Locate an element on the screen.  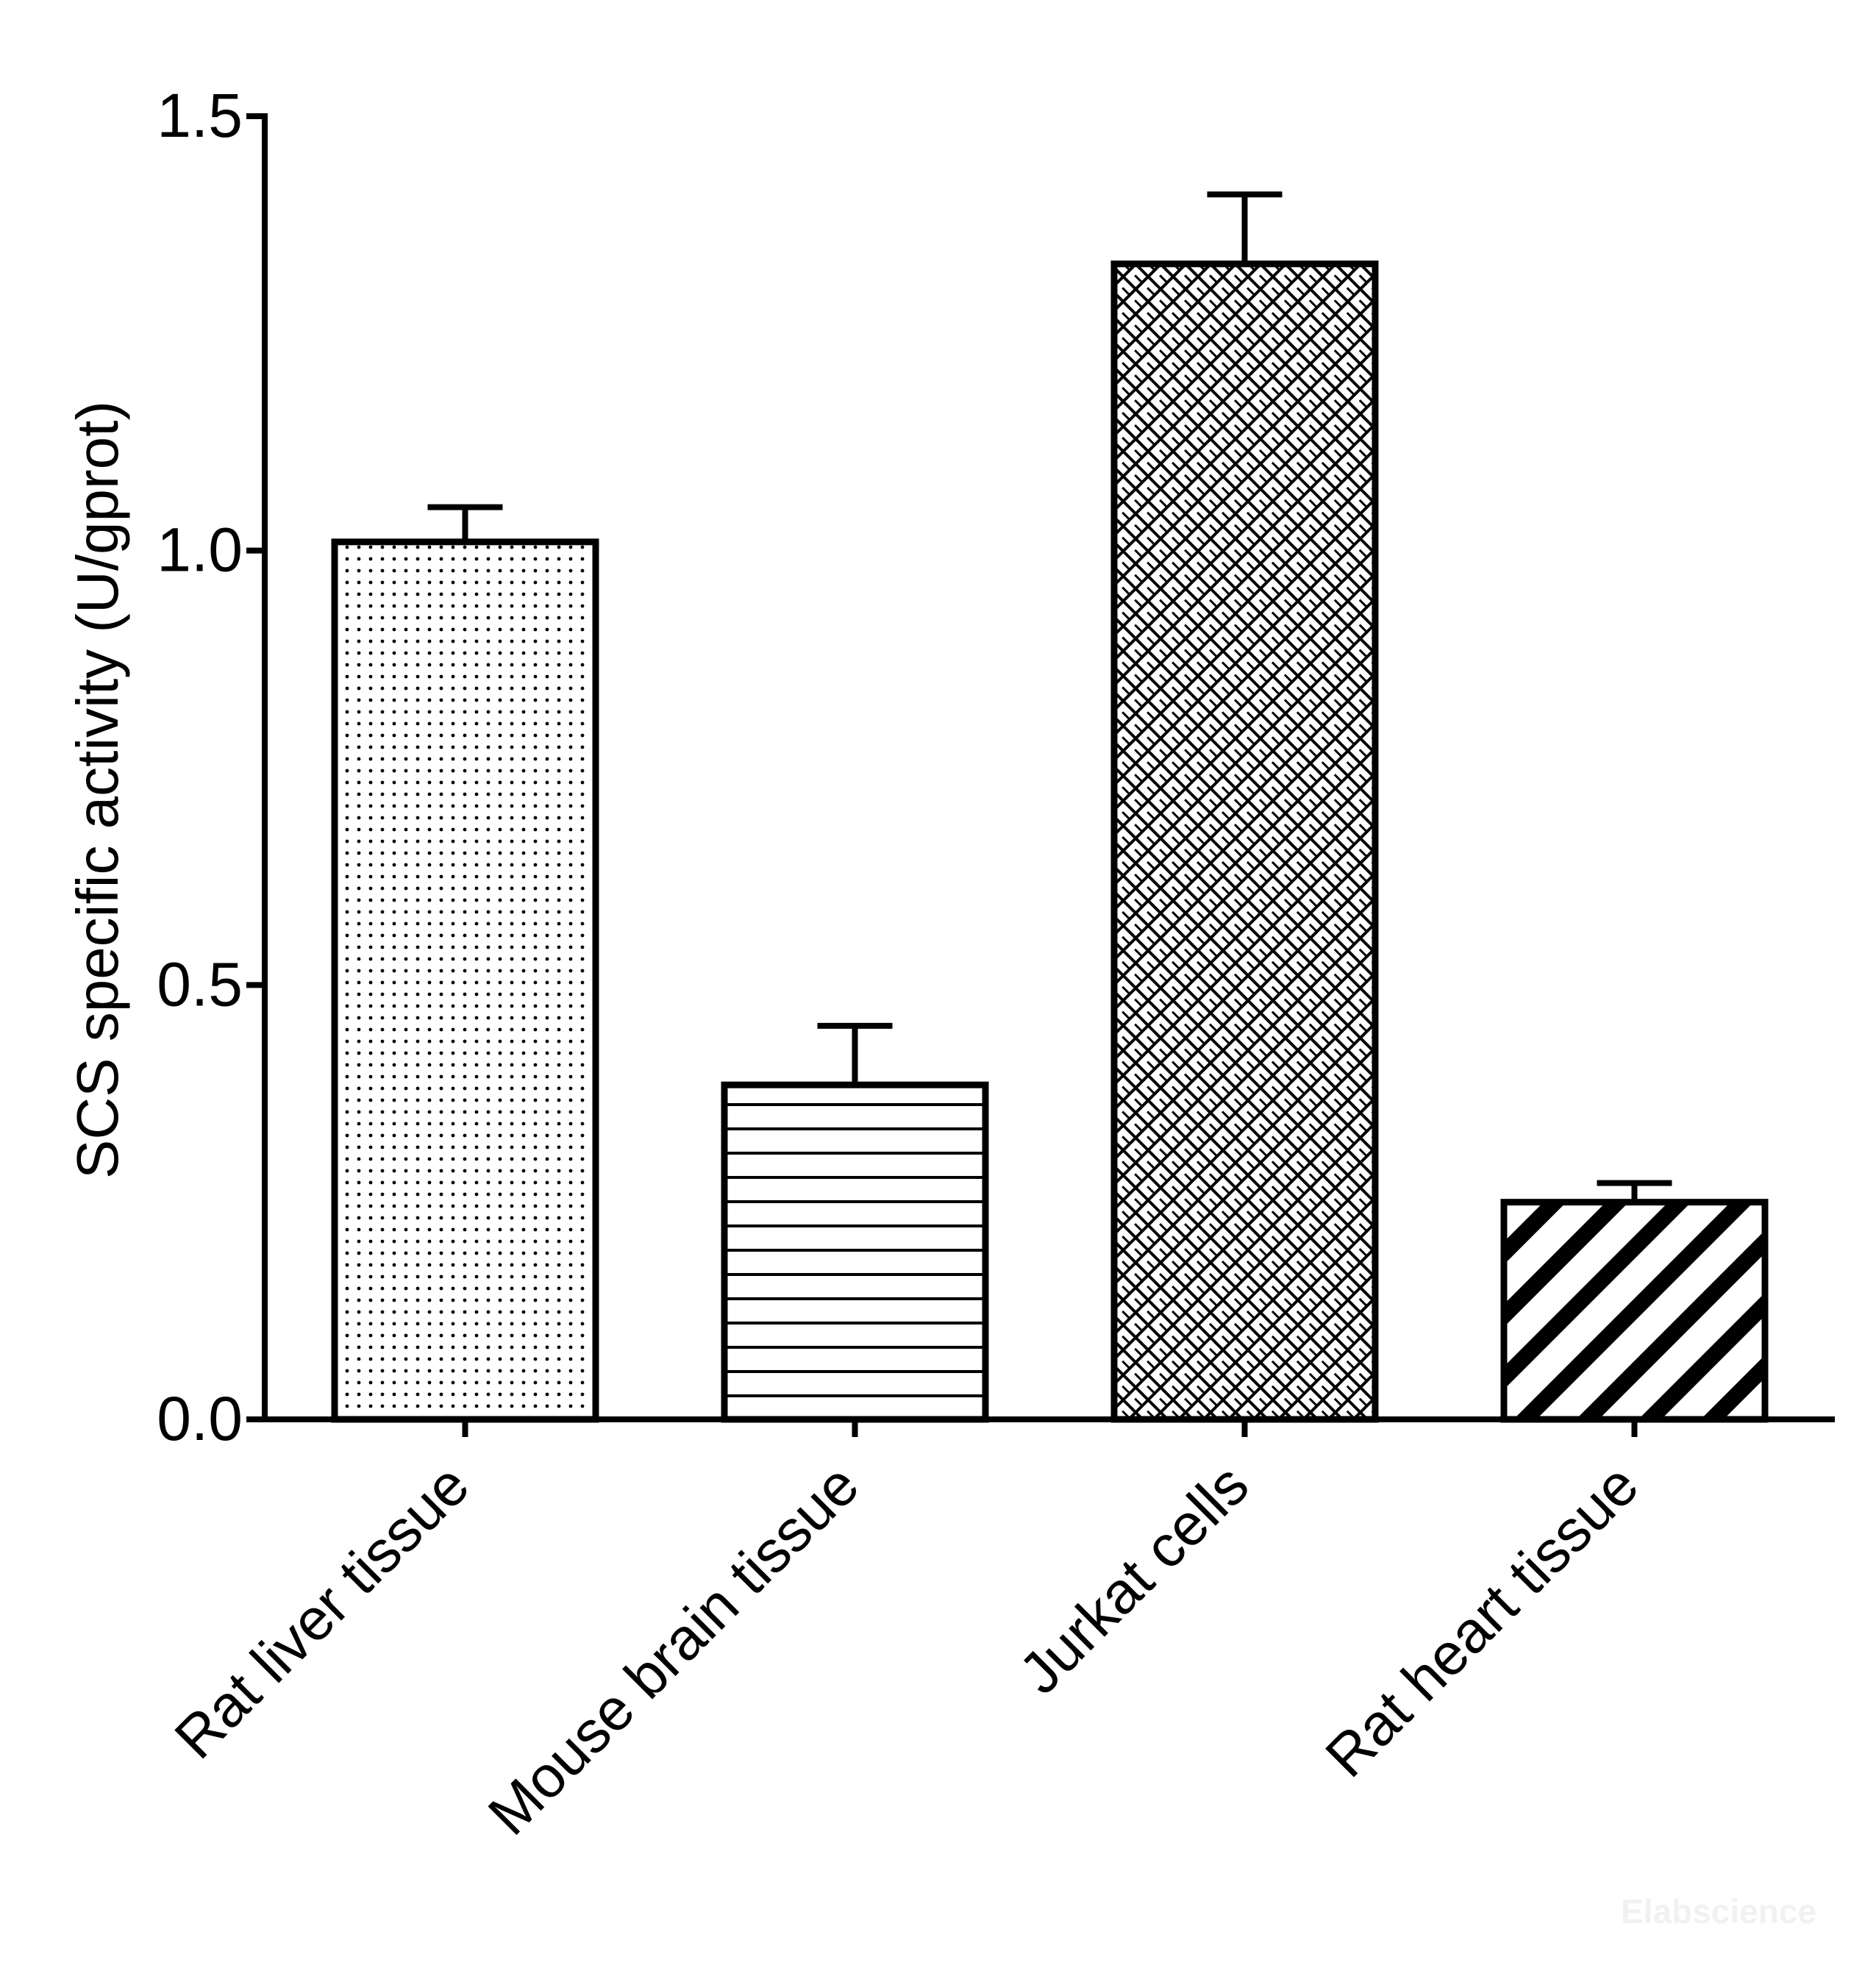
y-axis-title: SCS specific activity (U/gprot) is located at coordinates (97, 790).